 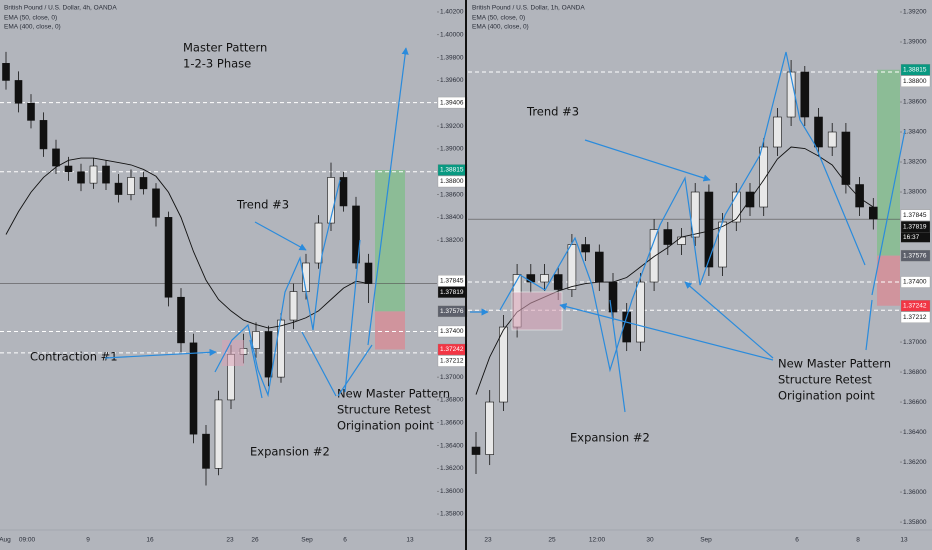 I want to click on x-tick-label: 9, so click(x=88, y=540).